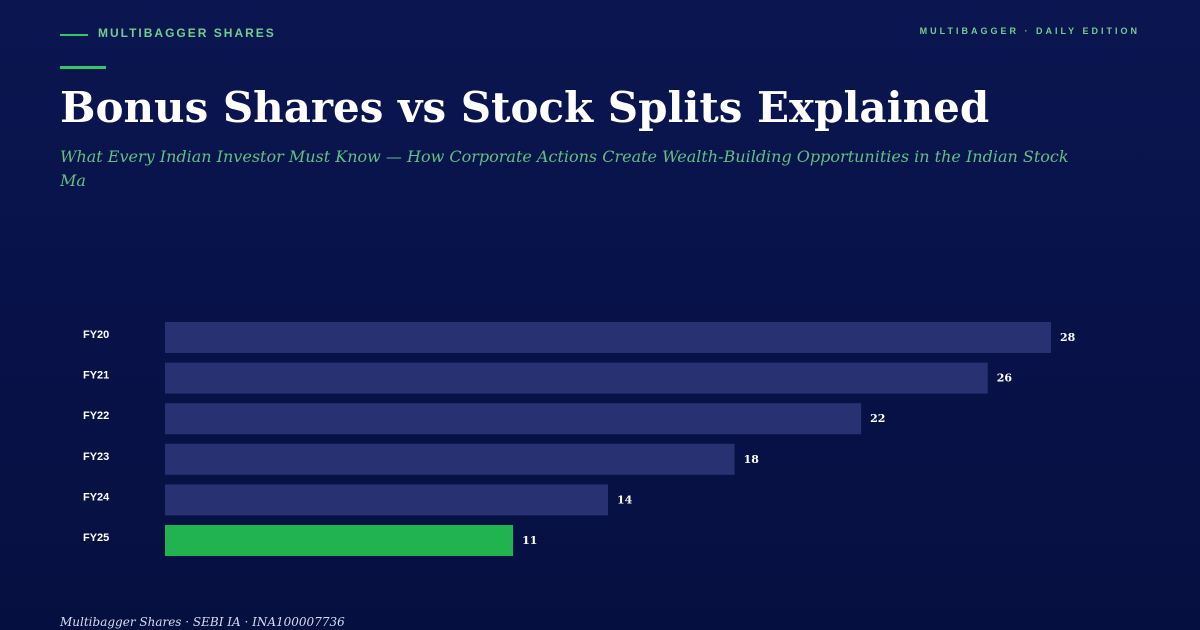 This screenshot has height=630, width=1200. I want to click on category-label-fy20: FY20, so click(96, 335).